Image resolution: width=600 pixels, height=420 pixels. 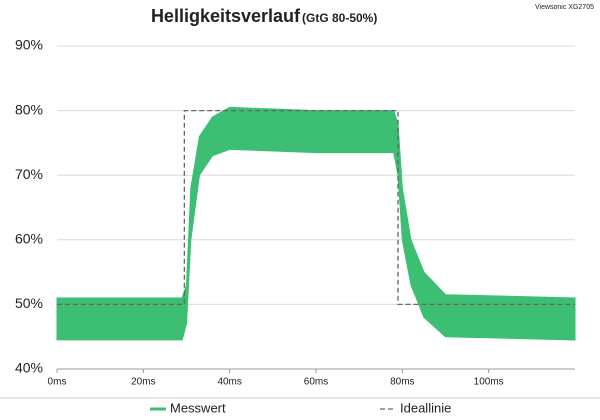 What do you see at coordinates (29, 45) in the screenshot?
I see `y-tick-label: 90%` at bounding box center [29, 45].